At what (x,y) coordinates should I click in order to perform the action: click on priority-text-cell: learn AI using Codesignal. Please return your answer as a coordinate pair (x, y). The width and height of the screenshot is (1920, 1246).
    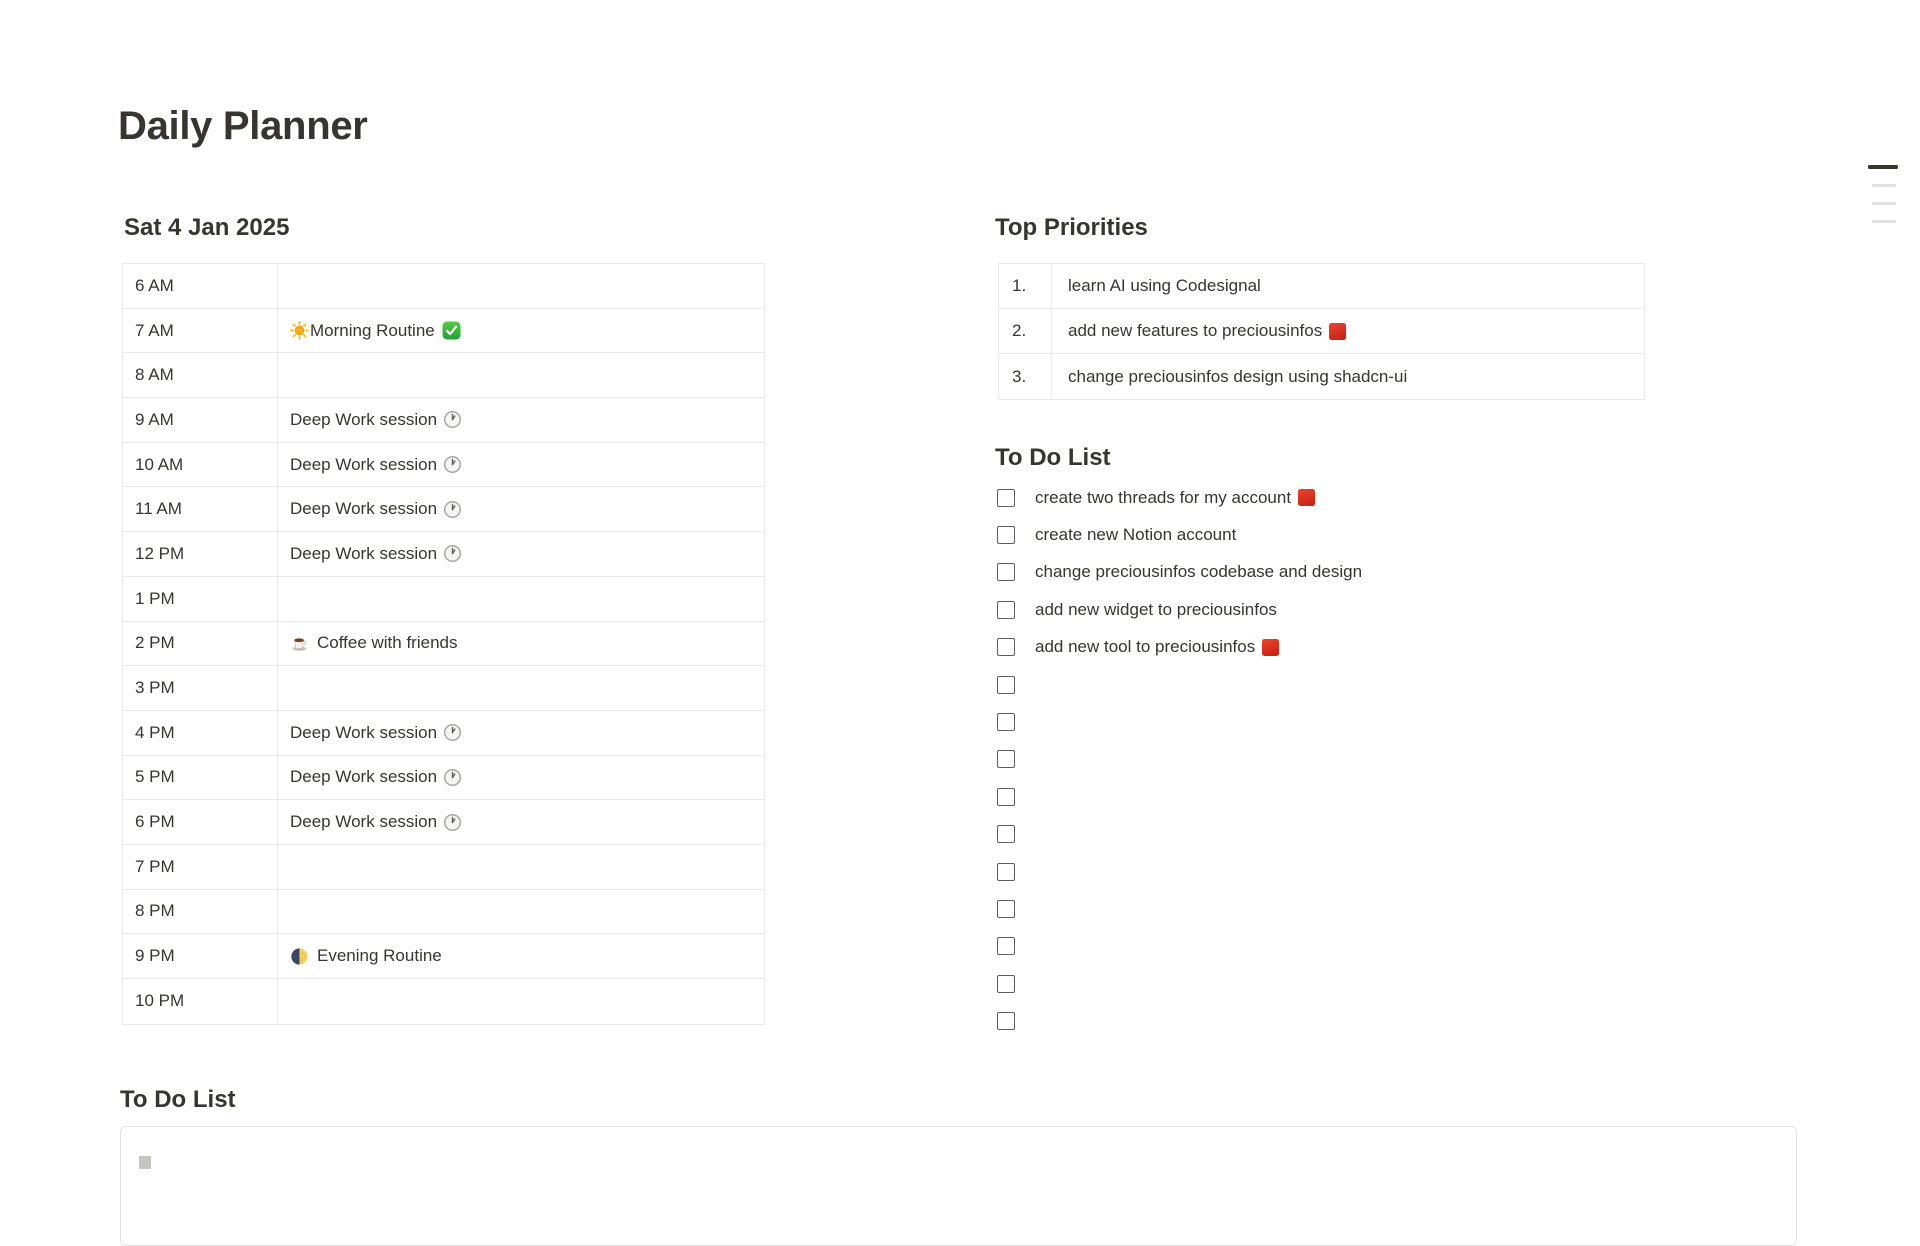
    Looking at the image, I should click on (1348, 286).